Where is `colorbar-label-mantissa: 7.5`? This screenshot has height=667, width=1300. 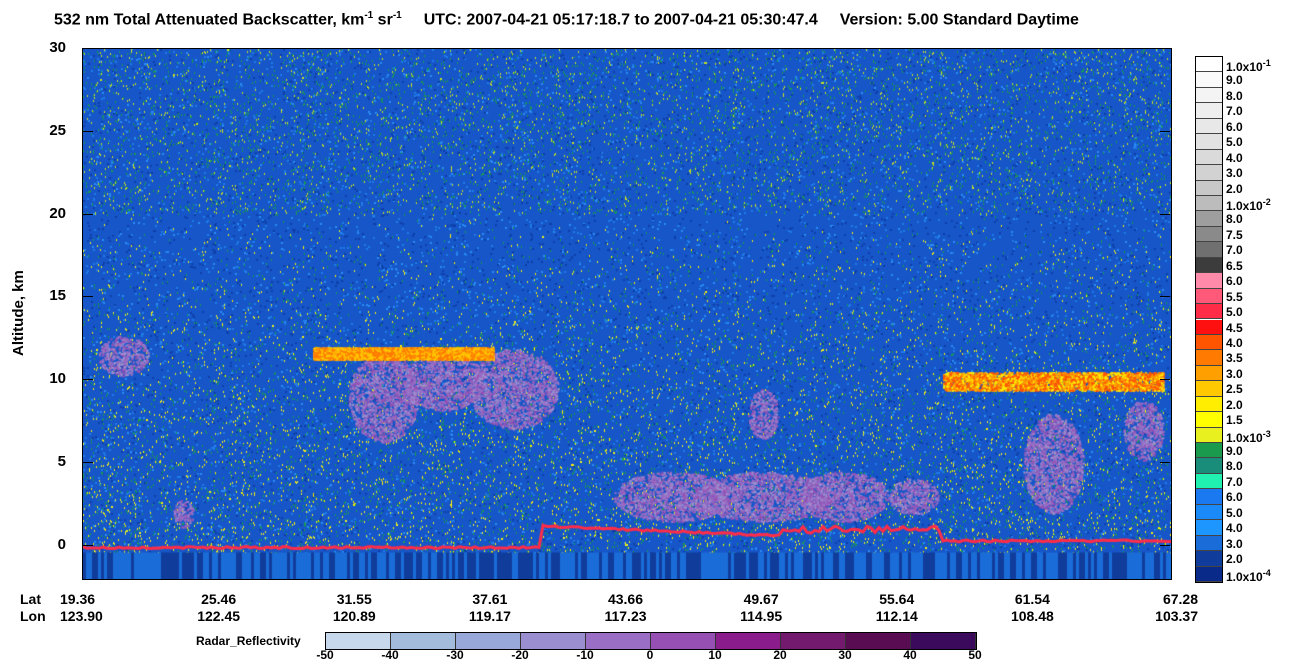 colorbar-label-mantissa: 7.5 is located at coordinates (1234, 234).